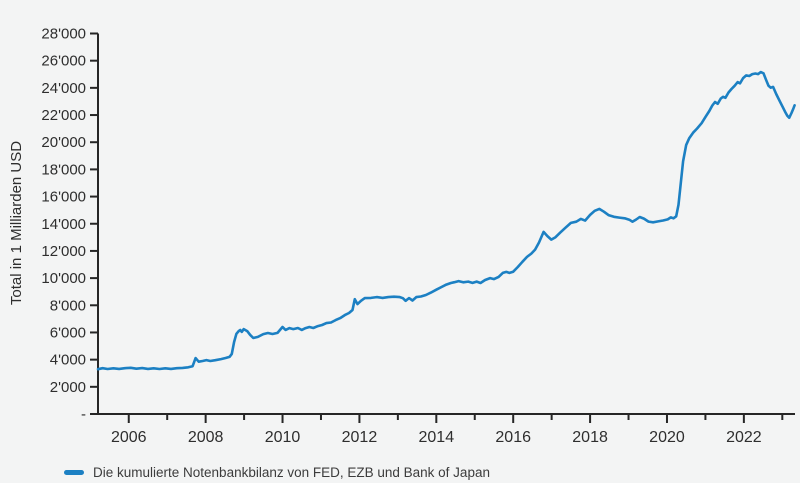 This screenshot has height=483, width=800. I want to click on y-tick-label: 8'000, so click(68, 305).